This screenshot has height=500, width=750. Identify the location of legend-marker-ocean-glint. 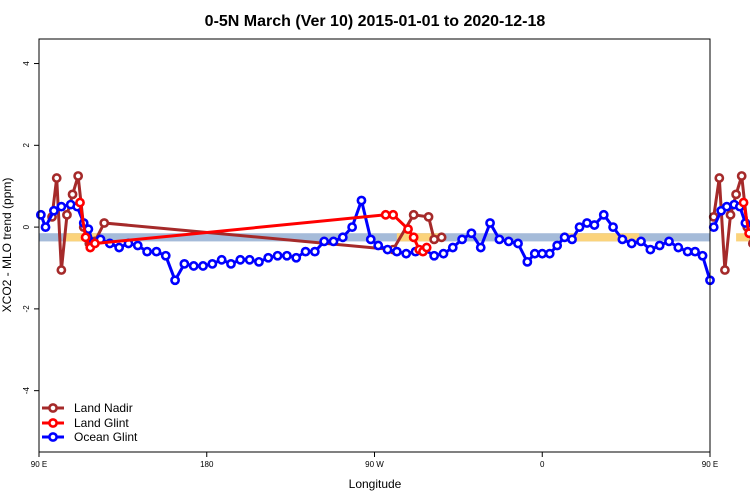
(53, 437).